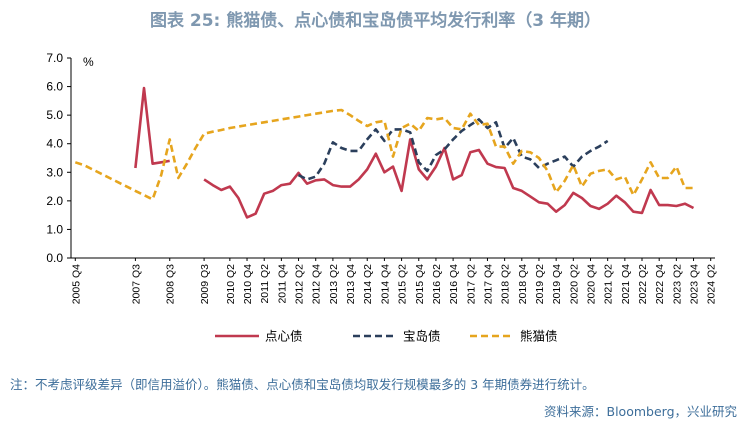 This screenshot has width=751, height=430. Describe the element at coordinates (488, 284) in the screenshot. I see `x-tick-label: 2017 Q4` at that location.